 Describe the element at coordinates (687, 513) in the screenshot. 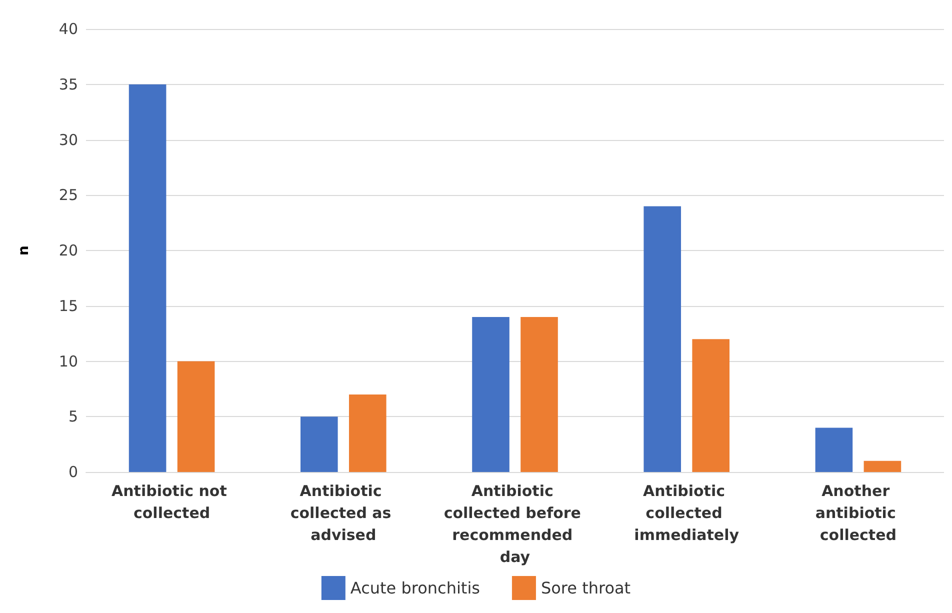

I see `x-tick-label: Antibiotic collected immediately` at that location.